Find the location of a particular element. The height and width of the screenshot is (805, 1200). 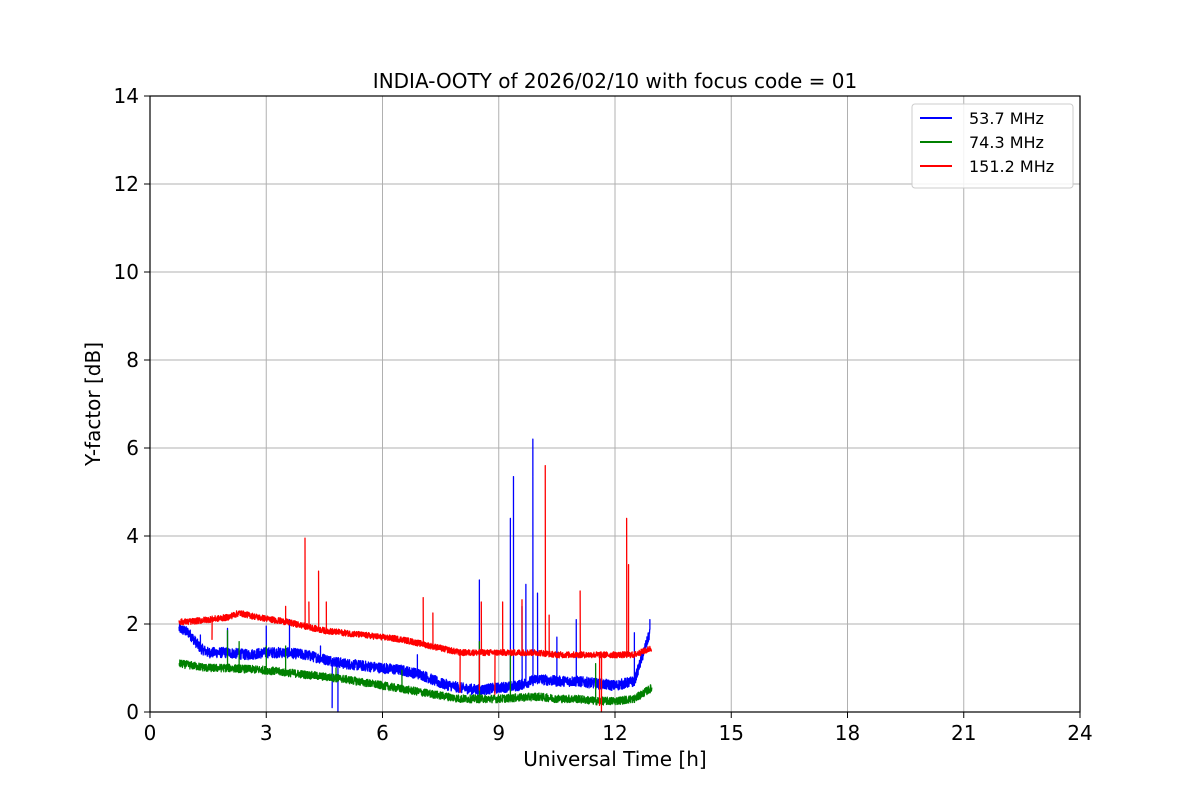

x-axis-label: Universal Time [h] is located at coordinates (614, 759).